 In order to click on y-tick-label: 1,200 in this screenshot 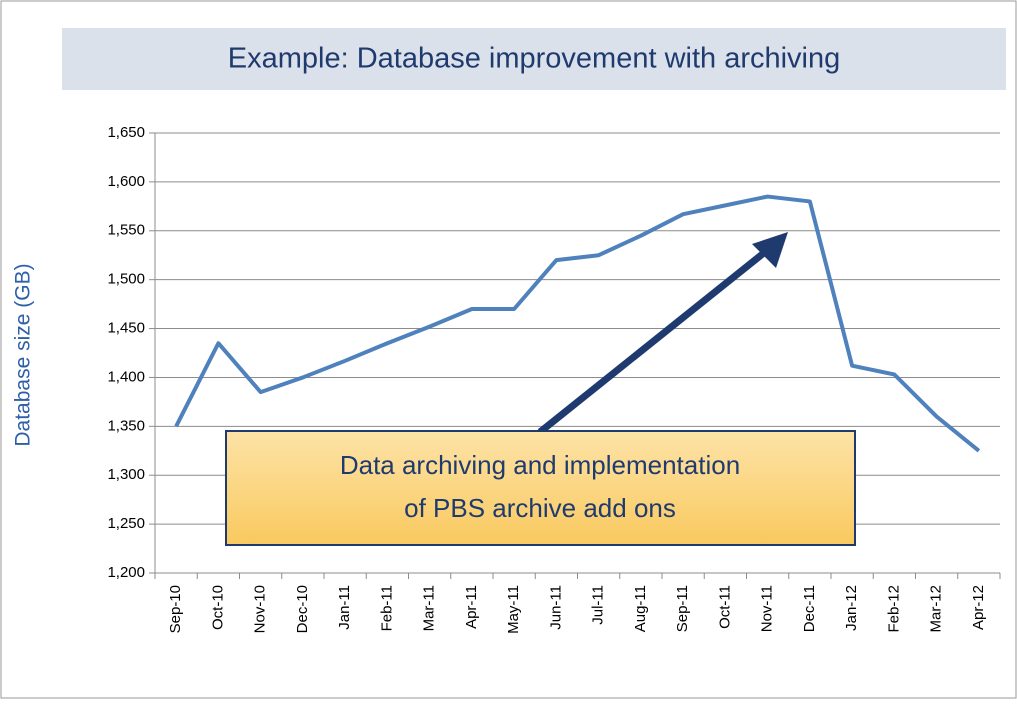, I will do `click(126, 572)`.